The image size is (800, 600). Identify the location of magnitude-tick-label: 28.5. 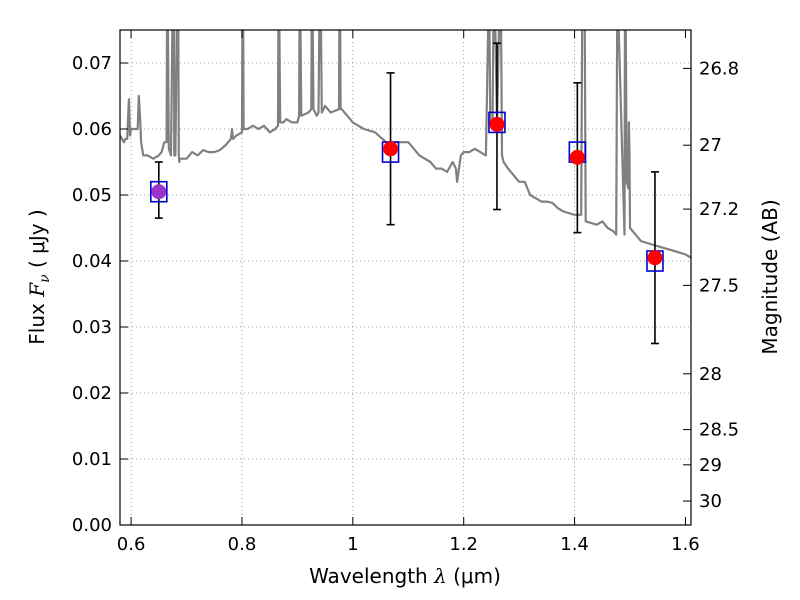
(719, 430).